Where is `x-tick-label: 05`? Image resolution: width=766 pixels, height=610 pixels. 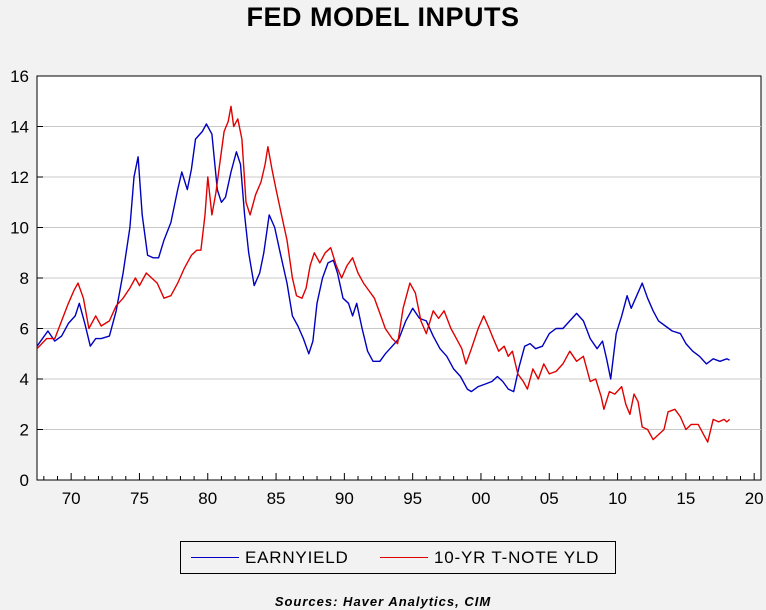
x-tick-label: 05 is located at coordinates (549, 498).